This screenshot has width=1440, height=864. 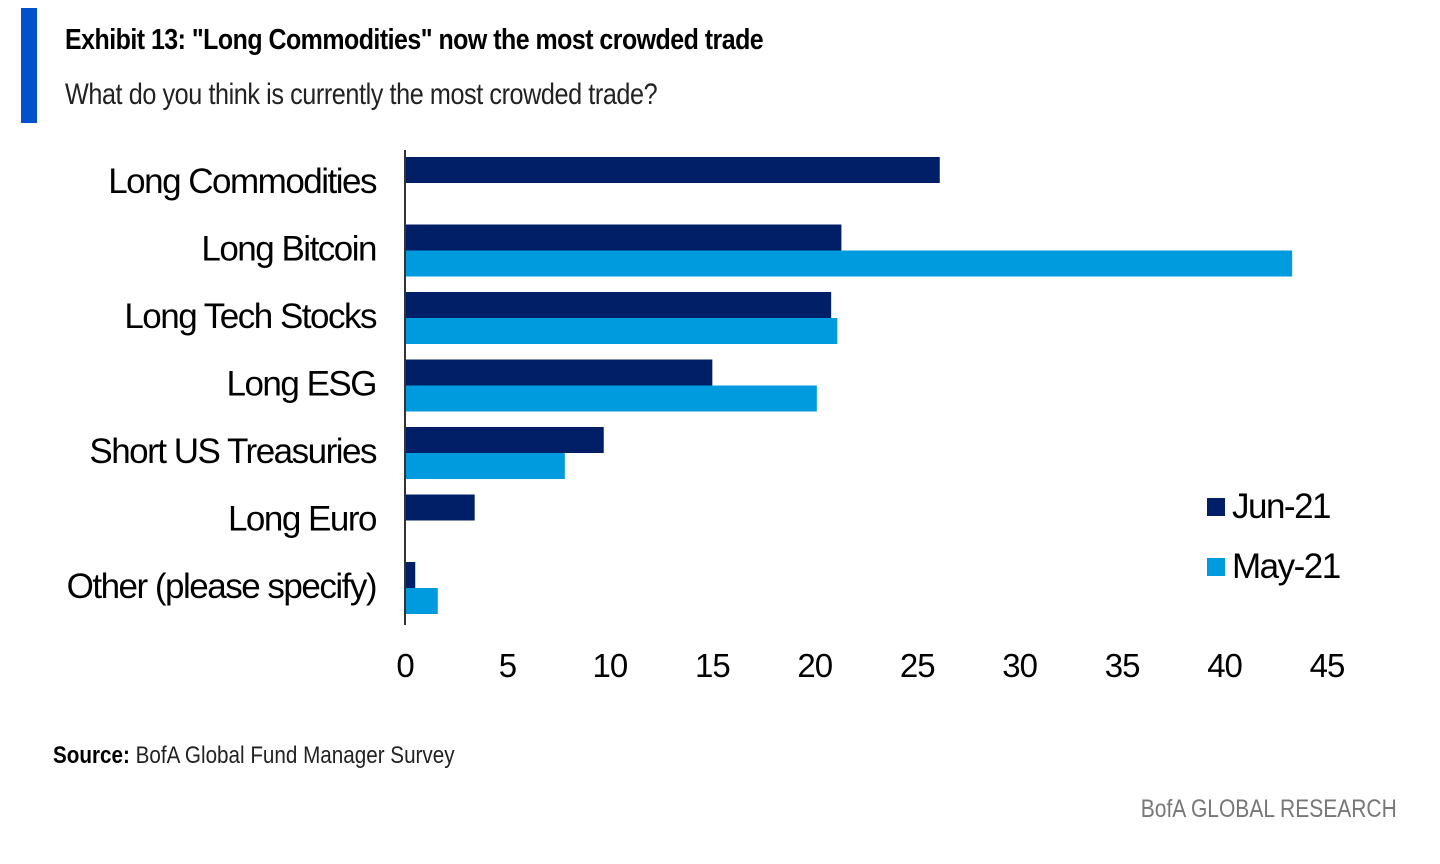 What do you see at coordinates (1274, 536) in the screenshot?
I see `legend: Jun-21 May-21` at bounding box center [1274, 536].